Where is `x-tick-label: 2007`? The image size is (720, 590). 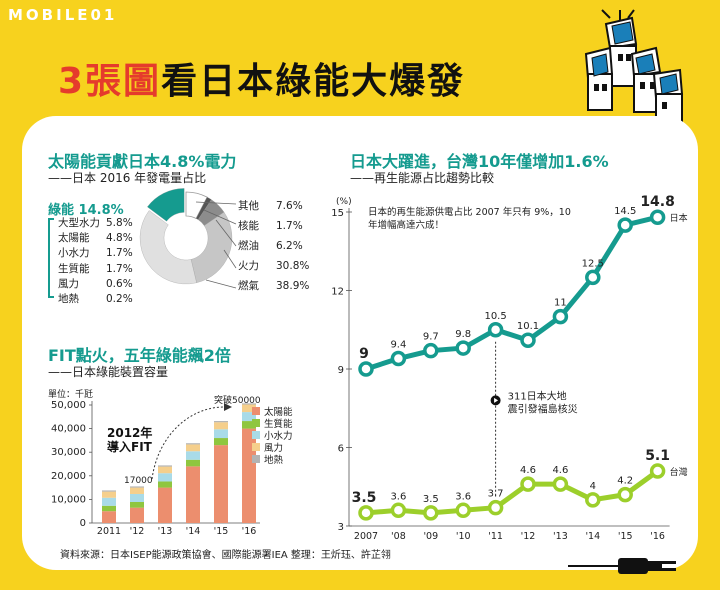
x-tick-label: 2007 is located at coordinates (366, 536).